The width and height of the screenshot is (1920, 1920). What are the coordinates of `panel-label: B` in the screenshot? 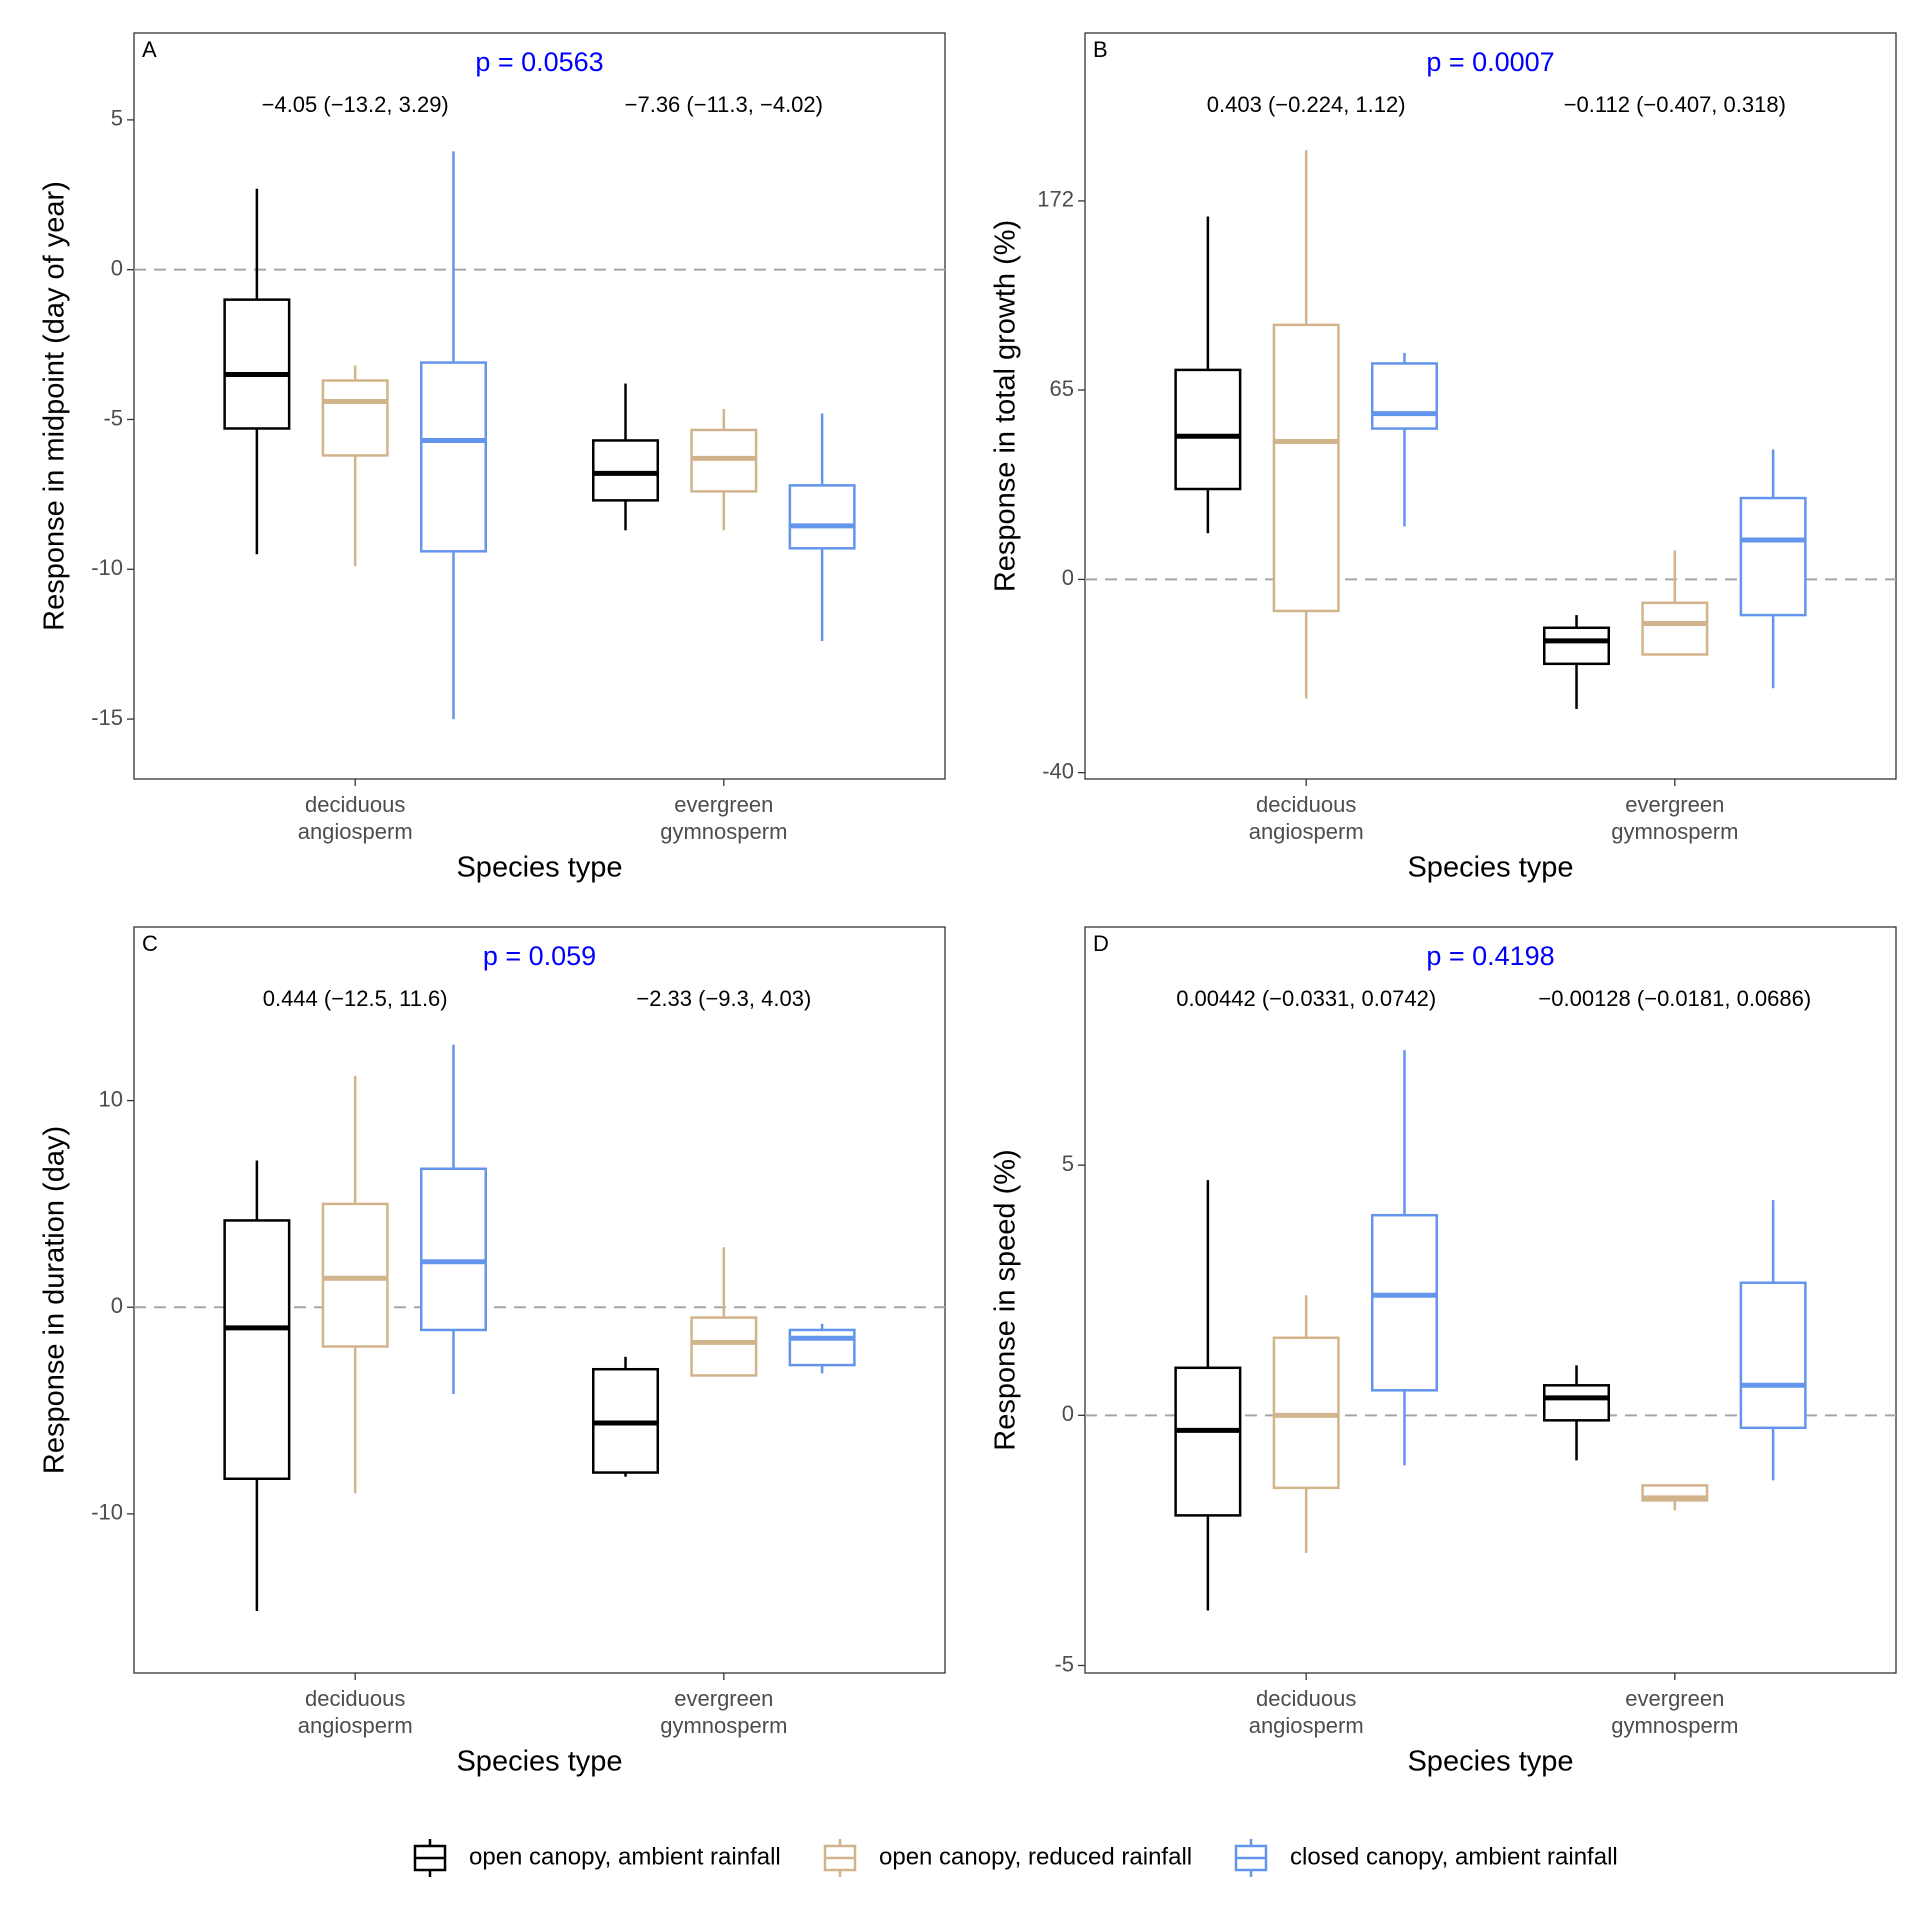 It's located at (1100, 49).